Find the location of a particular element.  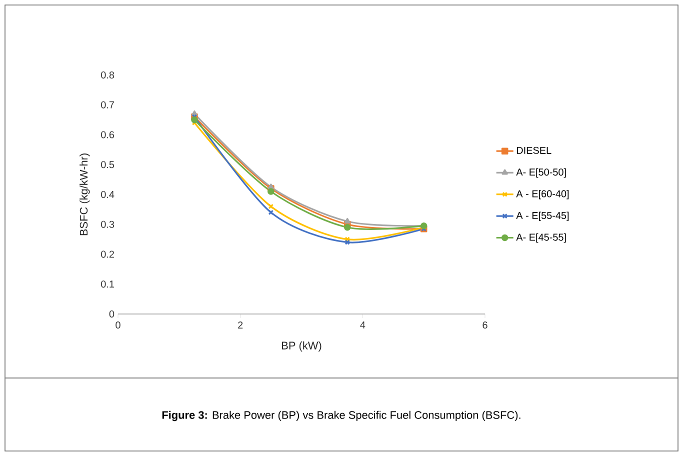

y-axis-title: BSFC (kg/kW-hr) is located at coordinates (85, 195).